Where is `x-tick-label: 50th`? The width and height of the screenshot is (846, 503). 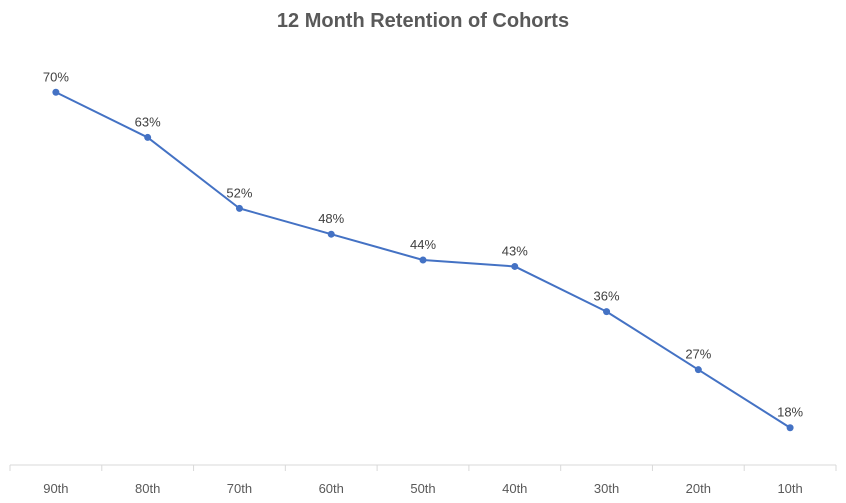
x-tick-label: 50th is located at coordinates (422, 488).